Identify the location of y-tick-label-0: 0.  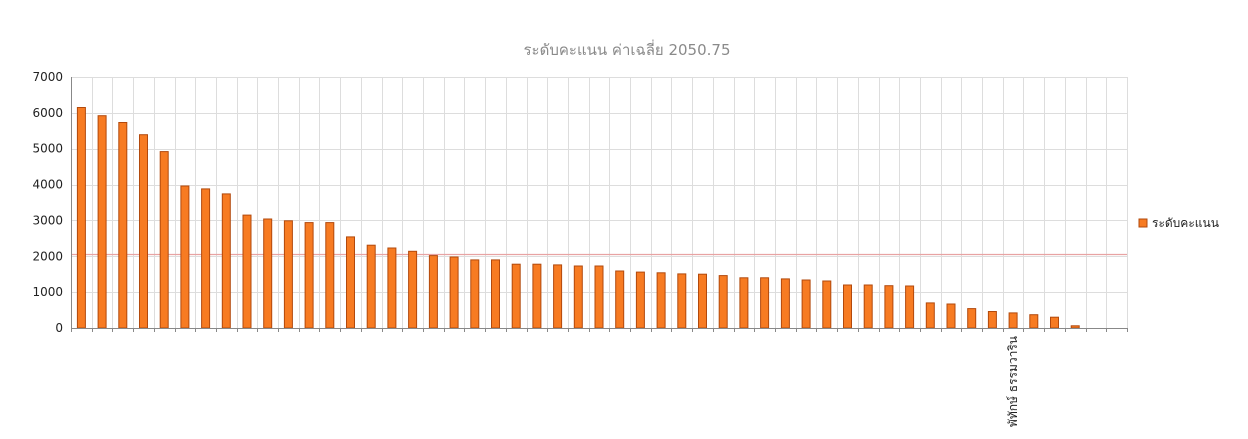
(59, 328).